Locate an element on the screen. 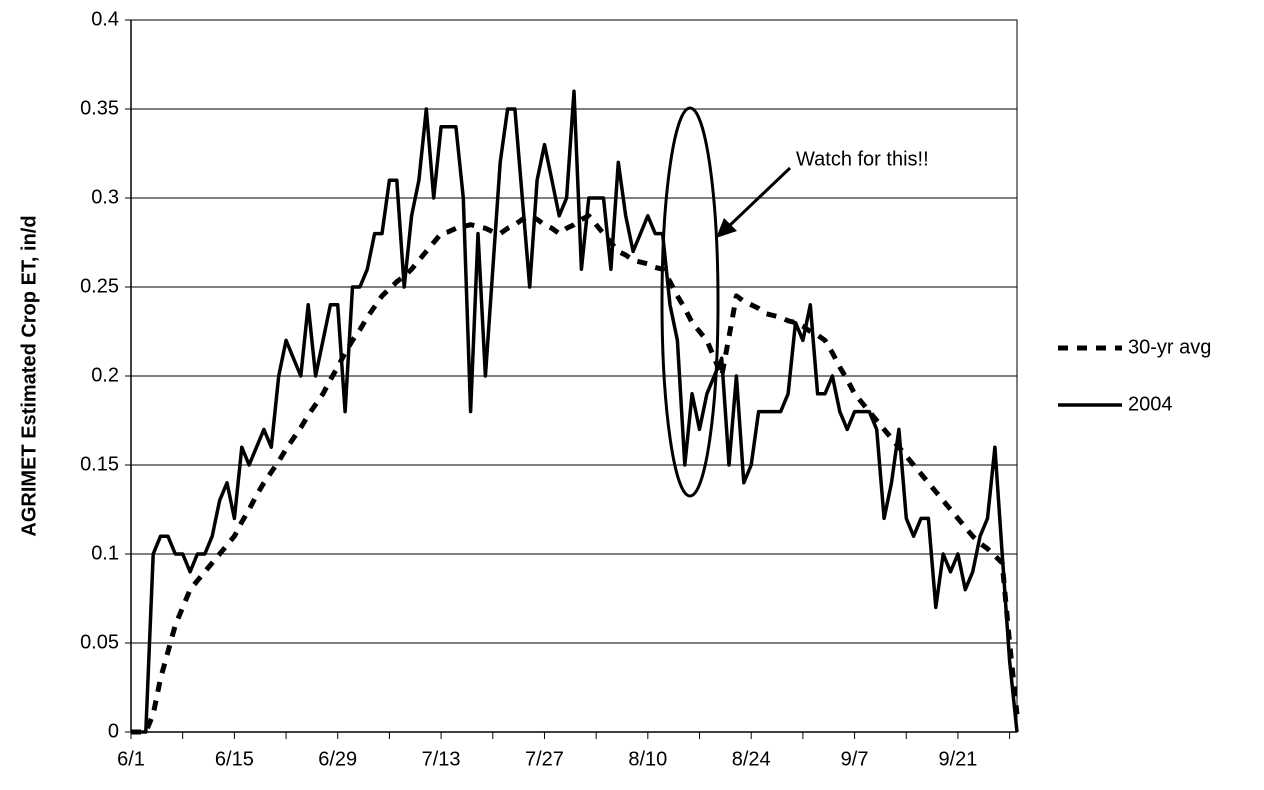 The image size is (1264, 790). y-tick-label: 0.1 is located at coordinates (105, 553).